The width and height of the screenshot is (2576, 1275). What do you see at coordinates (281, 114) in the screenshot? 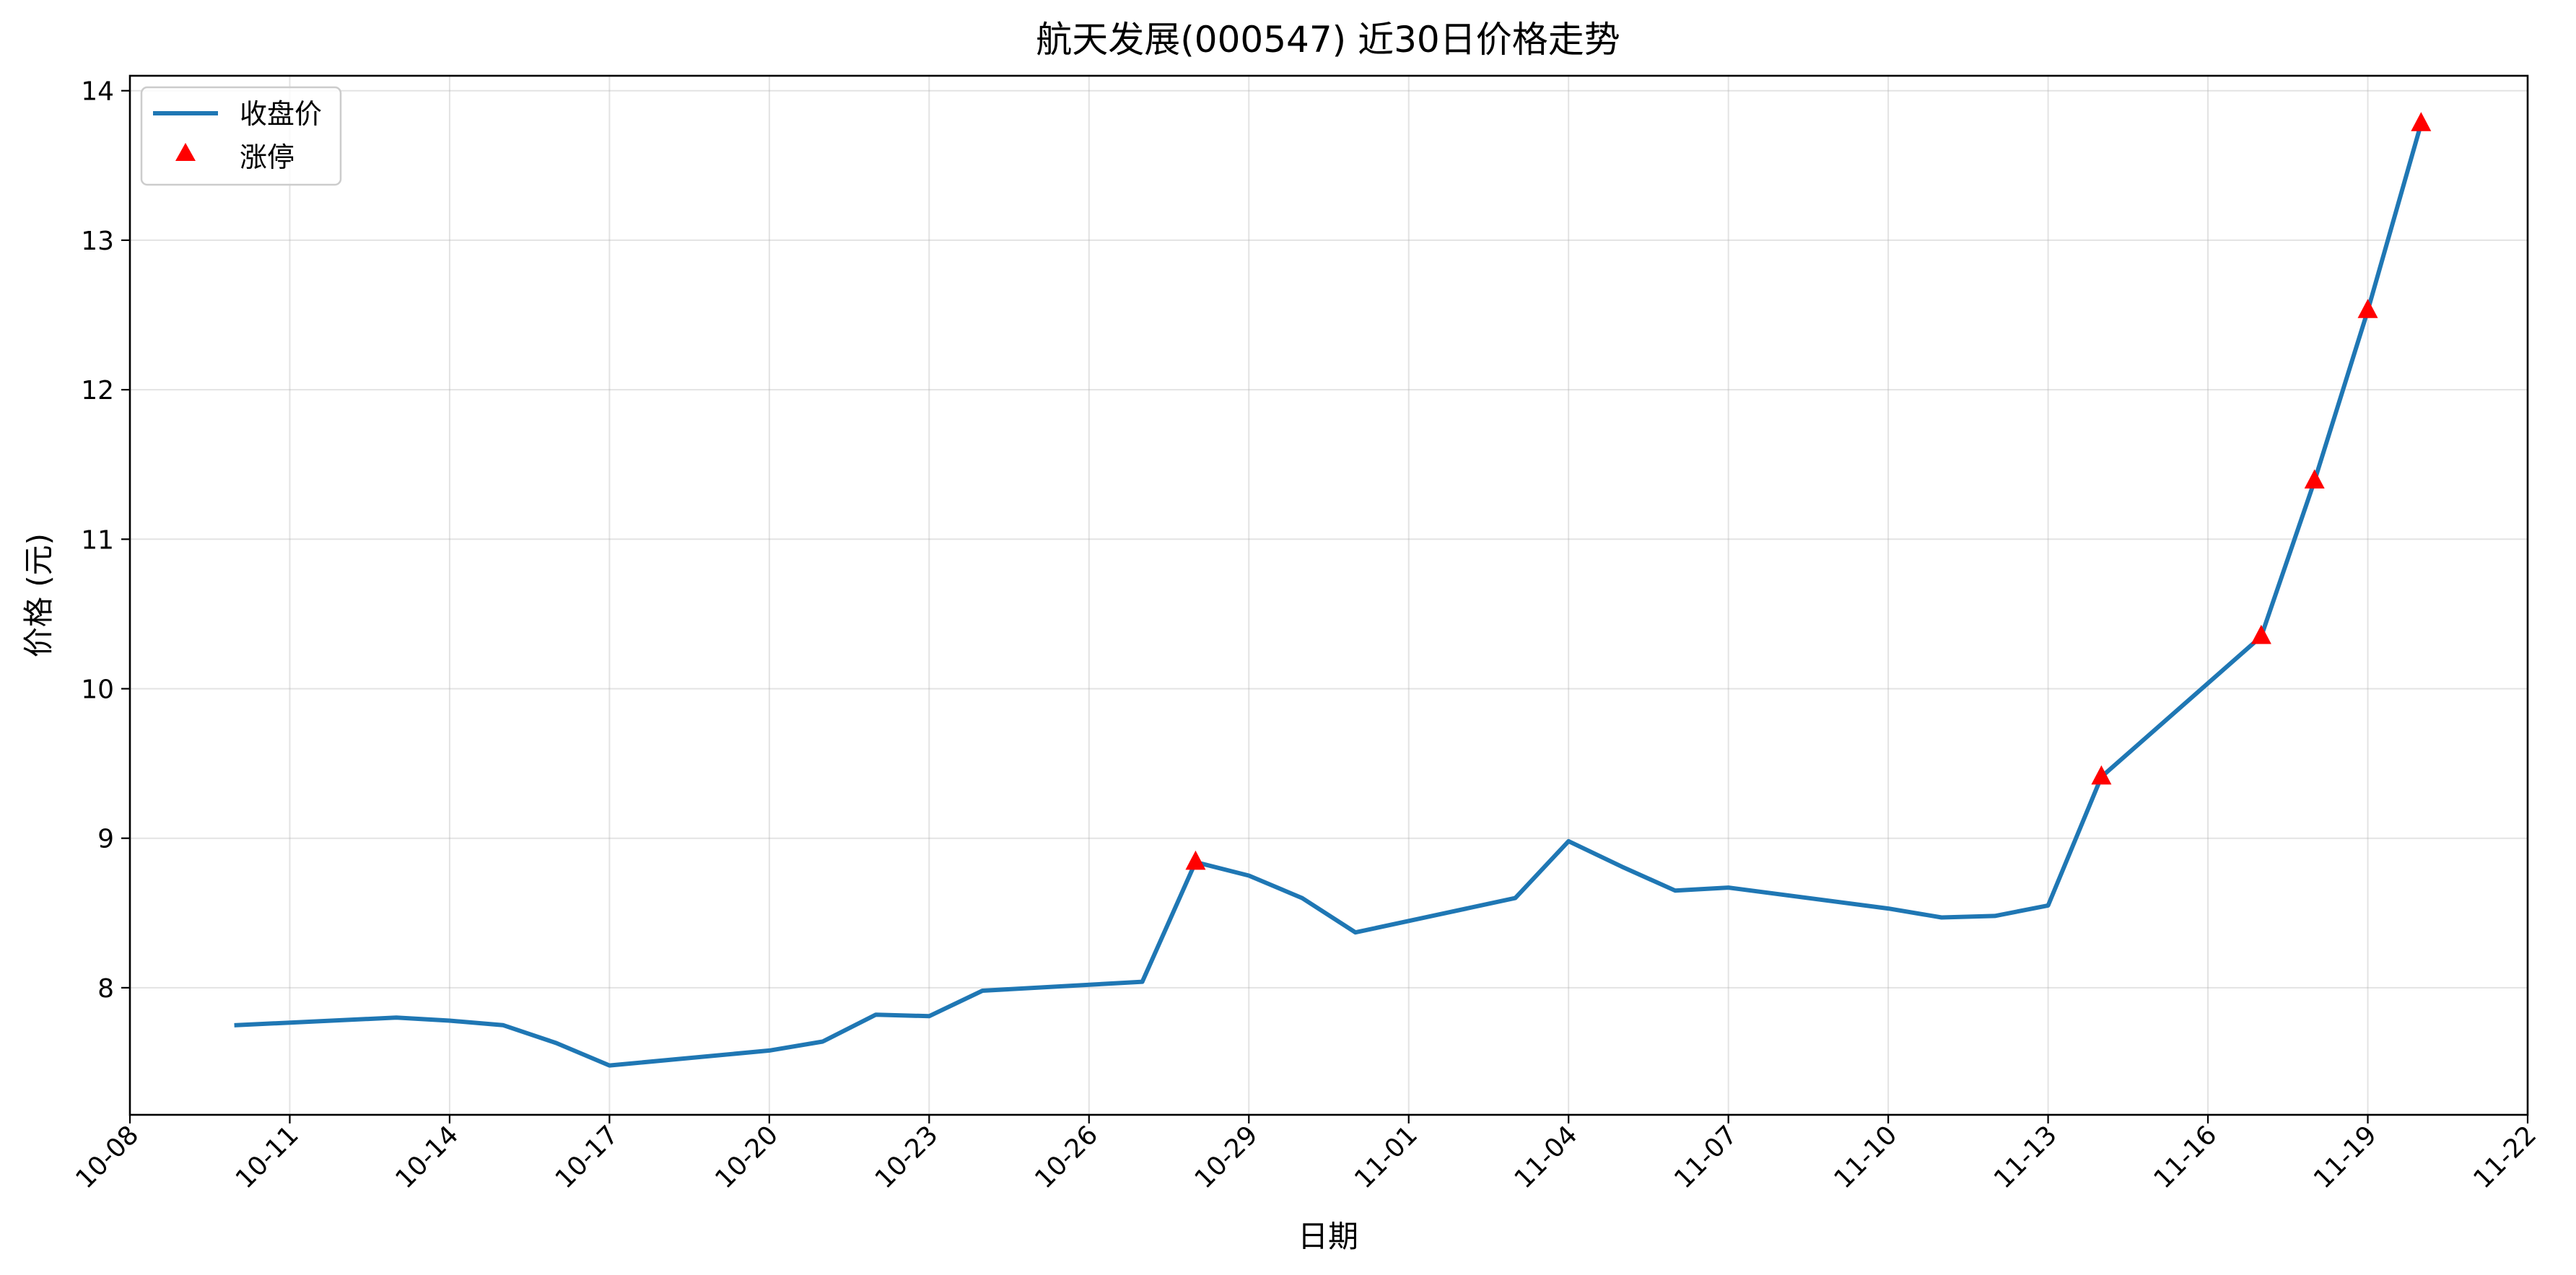
I see `legend-label-close-price: 收盘价` at bounding box center [281, 114].